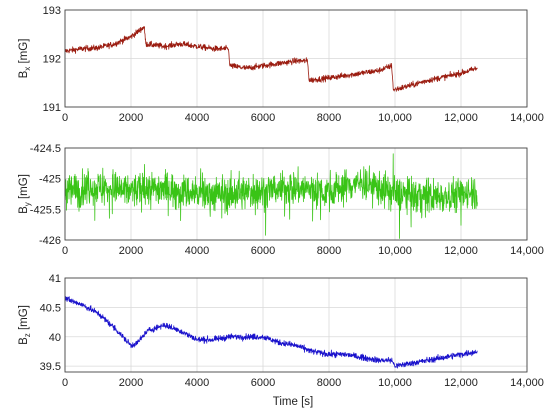  Describe the element at coordinates (45, 210) in the screenshot. I see `y-tick-label: -425.5` at that location.